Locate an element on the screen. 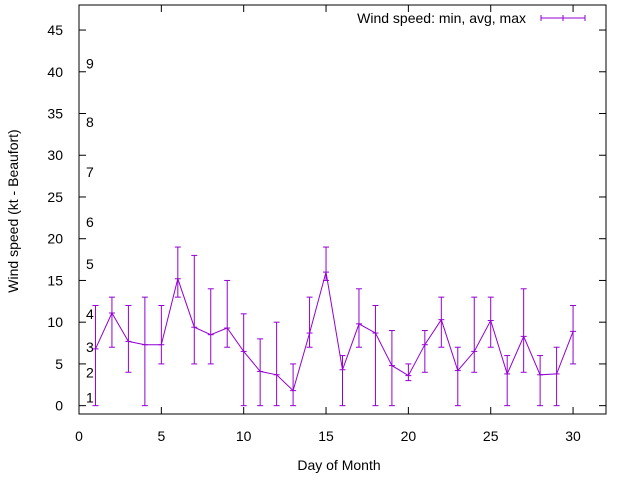  x-axis-label: Day of Month is located at coordinates (338, 465).